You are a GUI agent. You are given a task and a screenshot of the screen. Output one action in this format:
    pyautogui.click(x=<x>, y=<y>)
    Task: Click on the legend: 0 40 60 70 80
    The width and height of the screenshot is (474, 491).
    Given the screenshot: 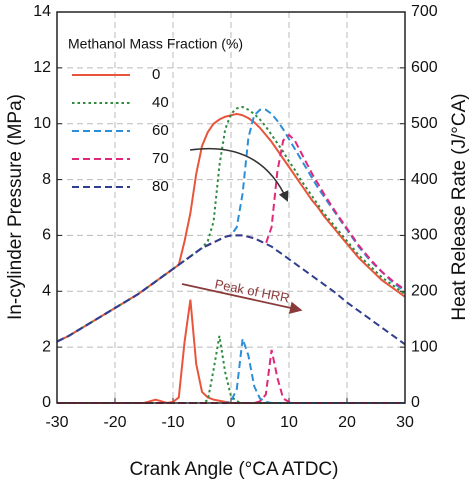 What is the action you would take?
    pyautogui.click(x=120, y=130)
    